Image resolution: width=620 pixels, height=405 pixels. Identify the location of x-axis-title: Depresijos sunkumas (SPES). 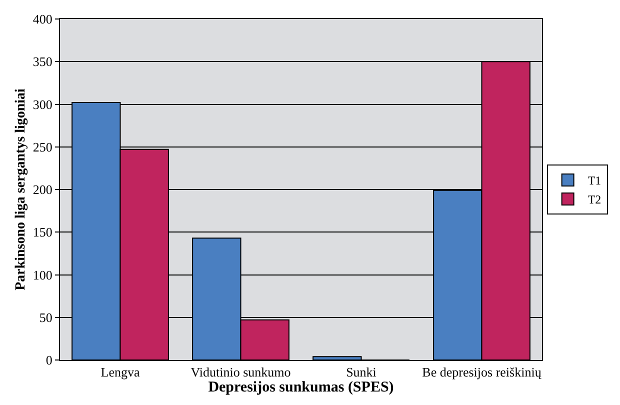
(301, 388).